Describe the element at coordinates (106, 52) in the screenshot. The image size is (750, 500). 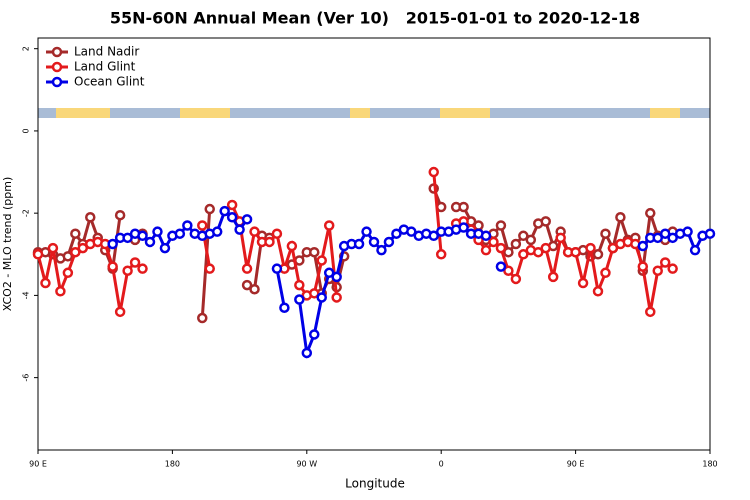
I see `legend-label: Land Nadir` at that location.